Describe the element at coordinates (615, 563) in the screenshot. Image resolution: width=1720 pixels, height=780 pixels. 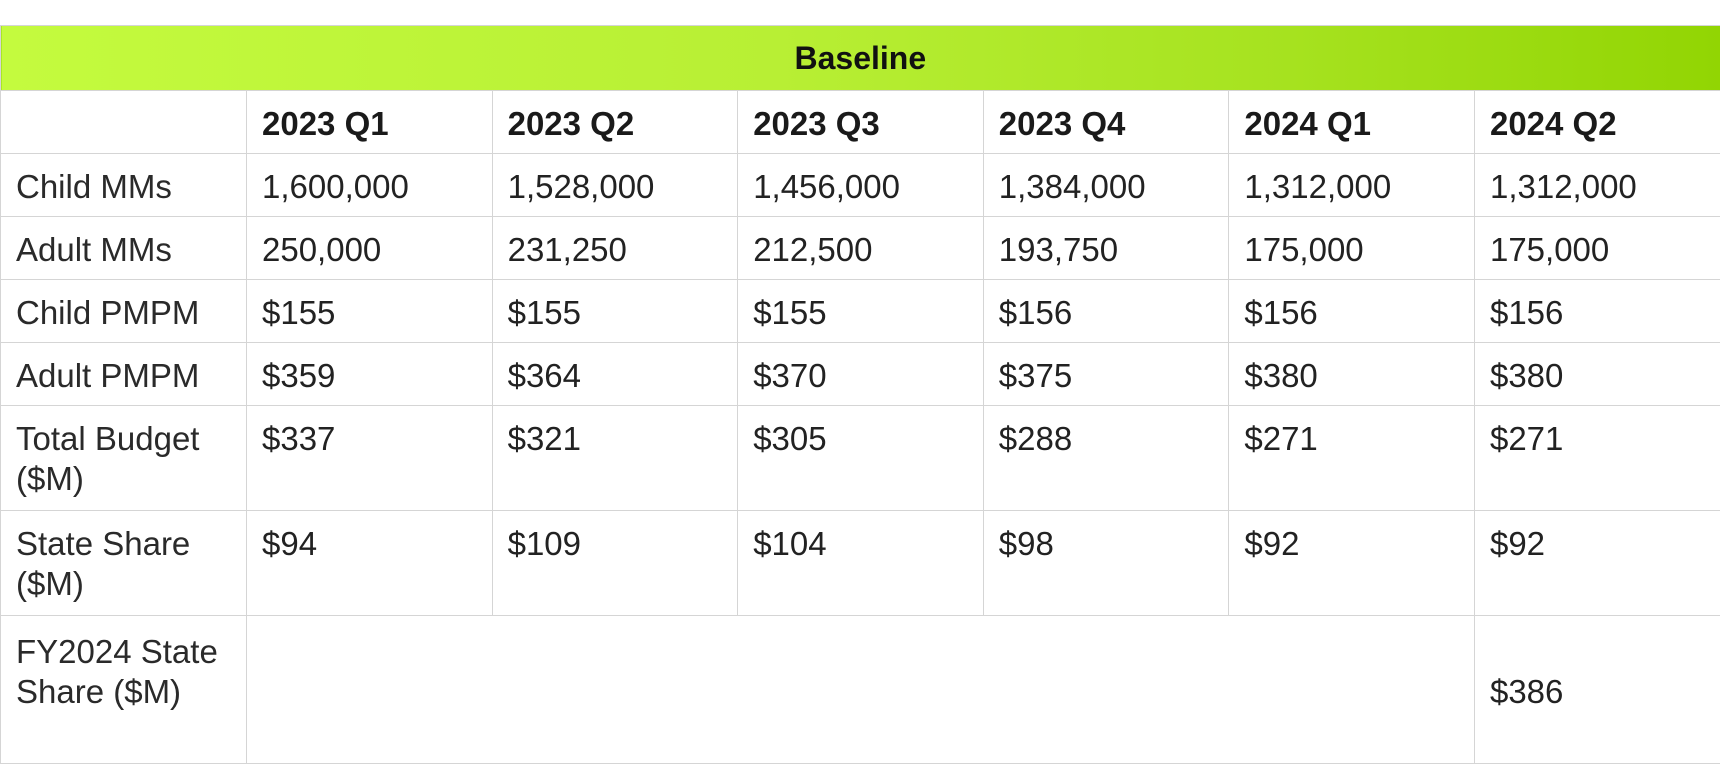
I see `table-cell: $109` at that location.